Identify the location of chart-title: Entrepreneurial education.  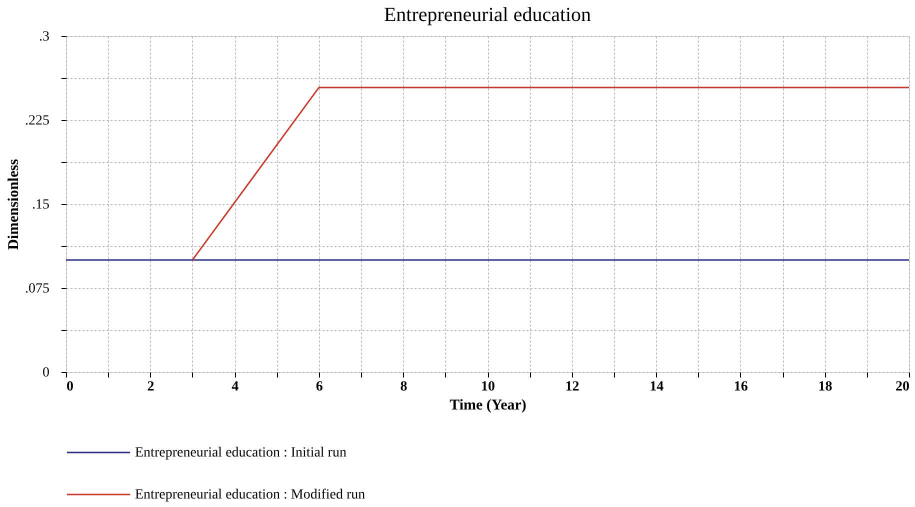
(488, 15).